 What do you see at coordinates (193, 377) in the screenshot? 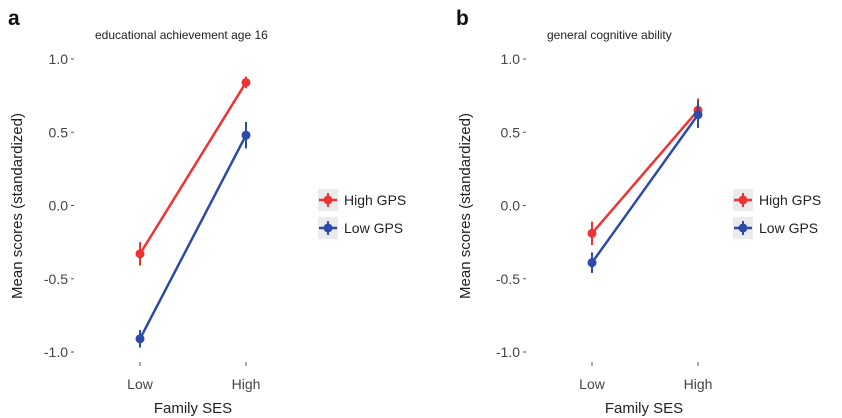
I see `panel-a-x-ticks: Low High` at bounding box center [193, 377].